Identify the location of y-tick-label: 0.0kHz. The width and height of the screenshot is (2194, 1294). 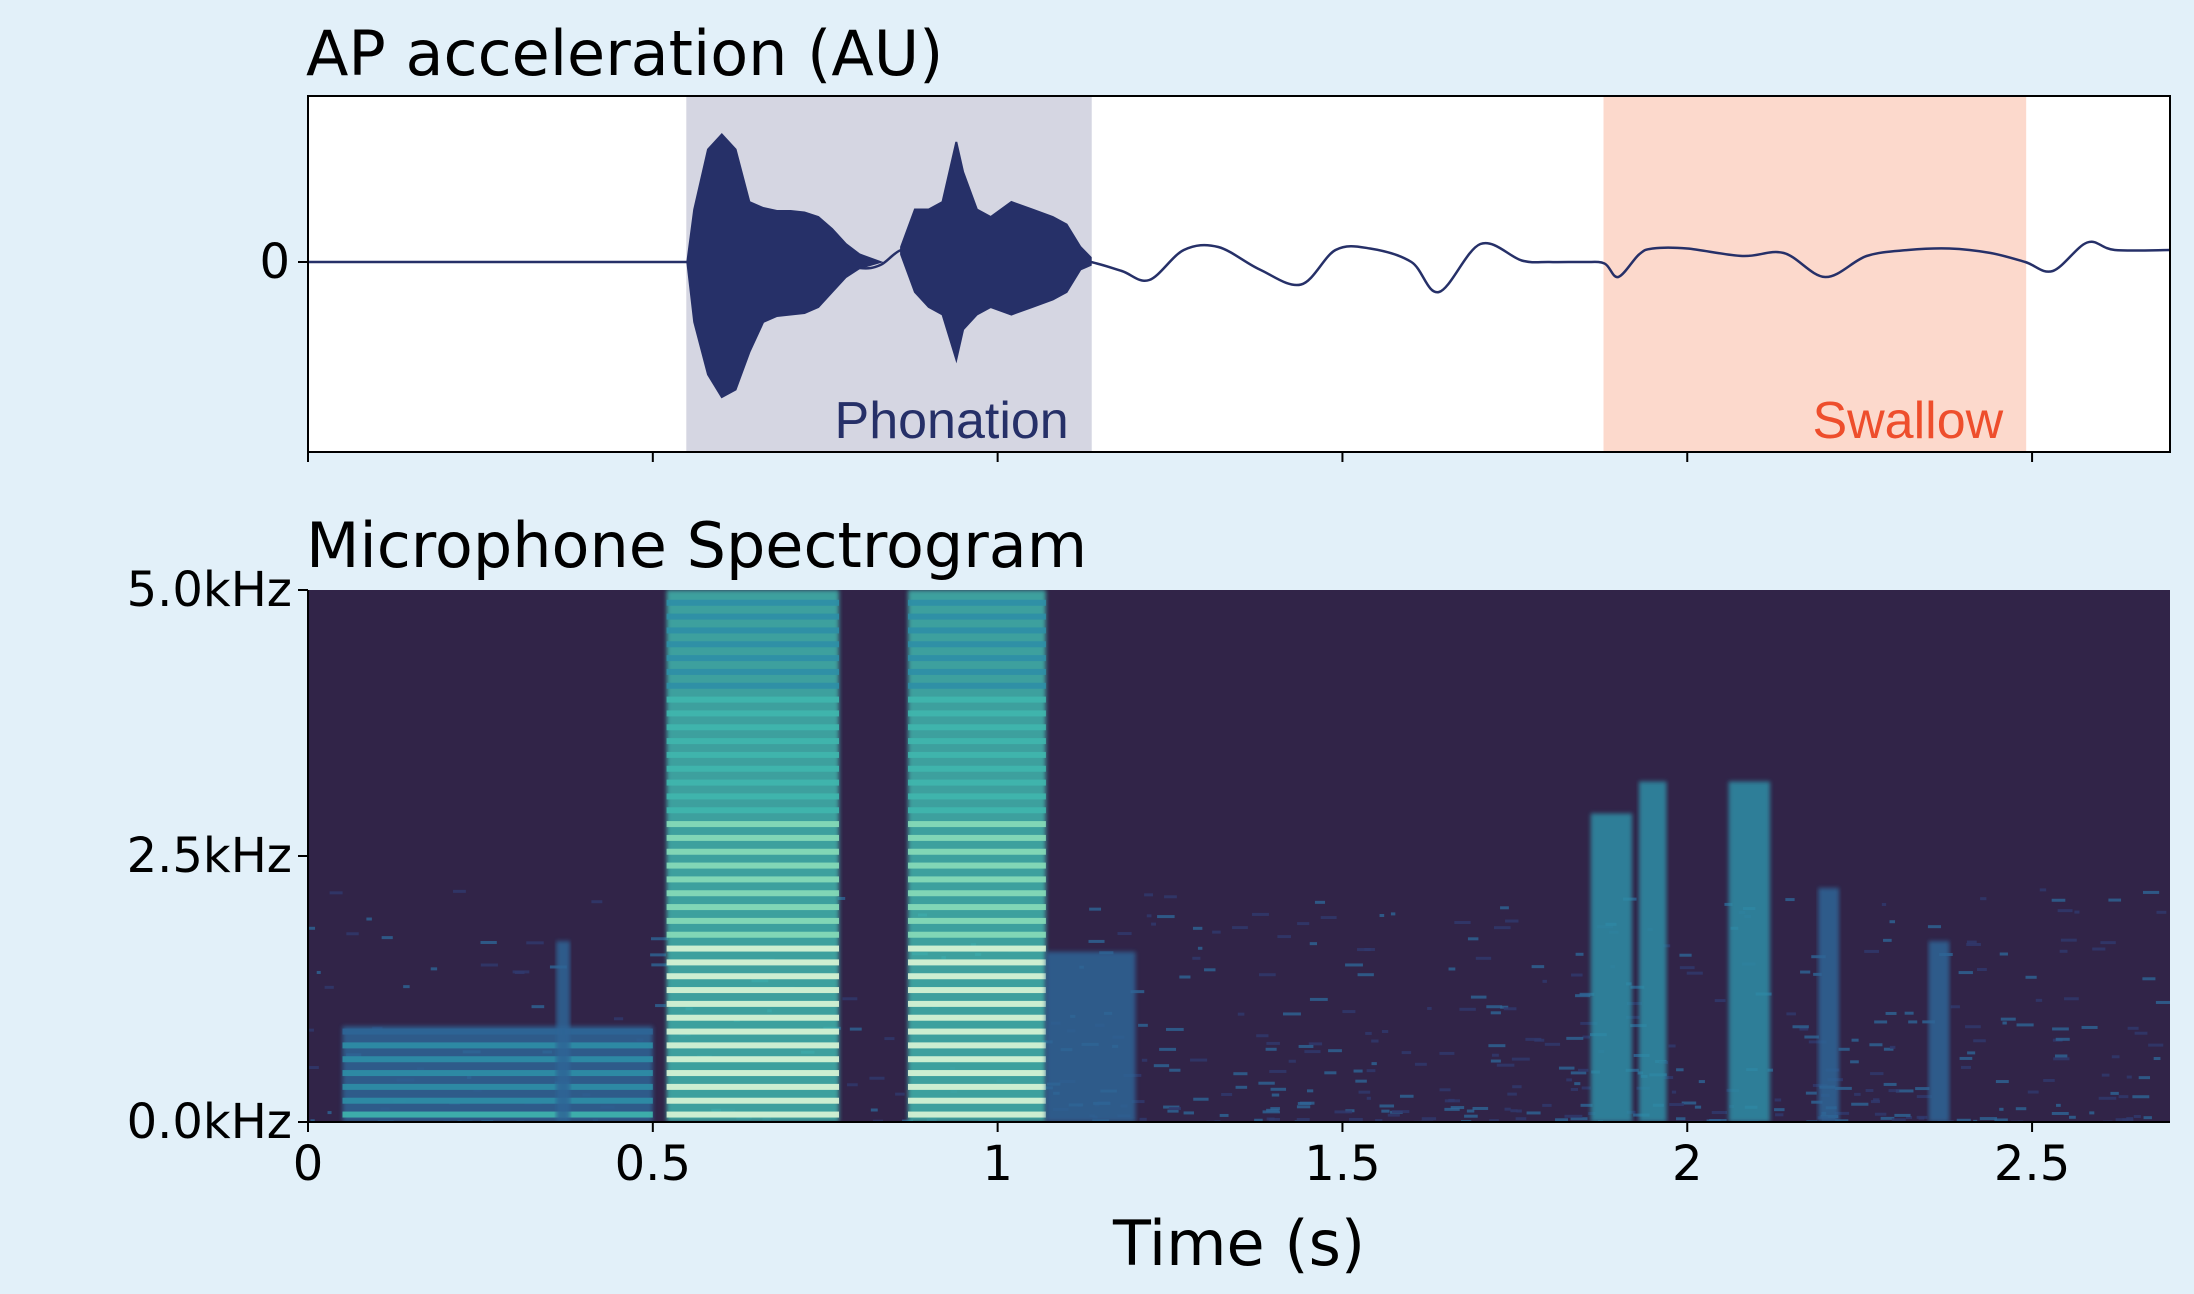
(209, 1122).